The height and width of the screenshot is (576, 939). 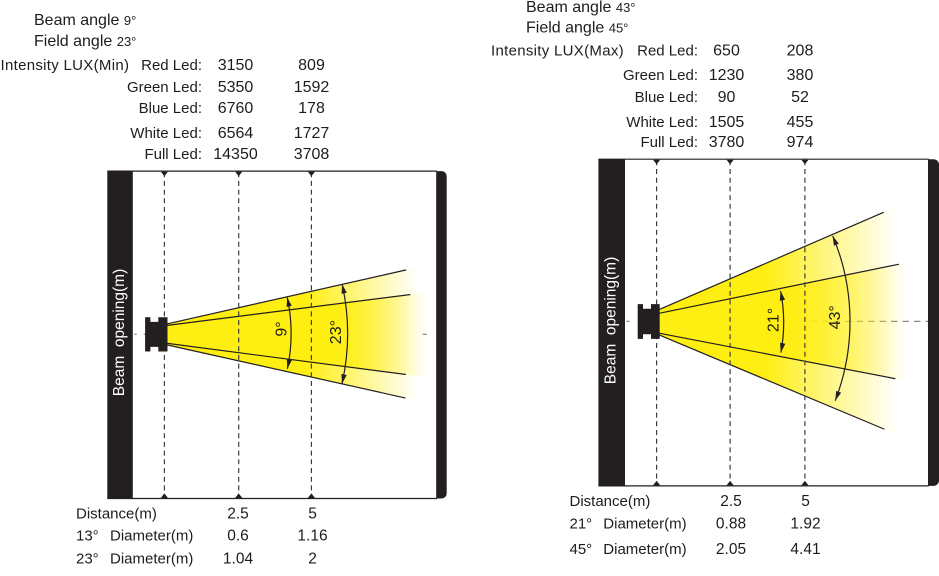 What do you see at coordinates (835, 317) in the screenshot?
I see `svg-text: 43°` at bounding box center [835, 317].